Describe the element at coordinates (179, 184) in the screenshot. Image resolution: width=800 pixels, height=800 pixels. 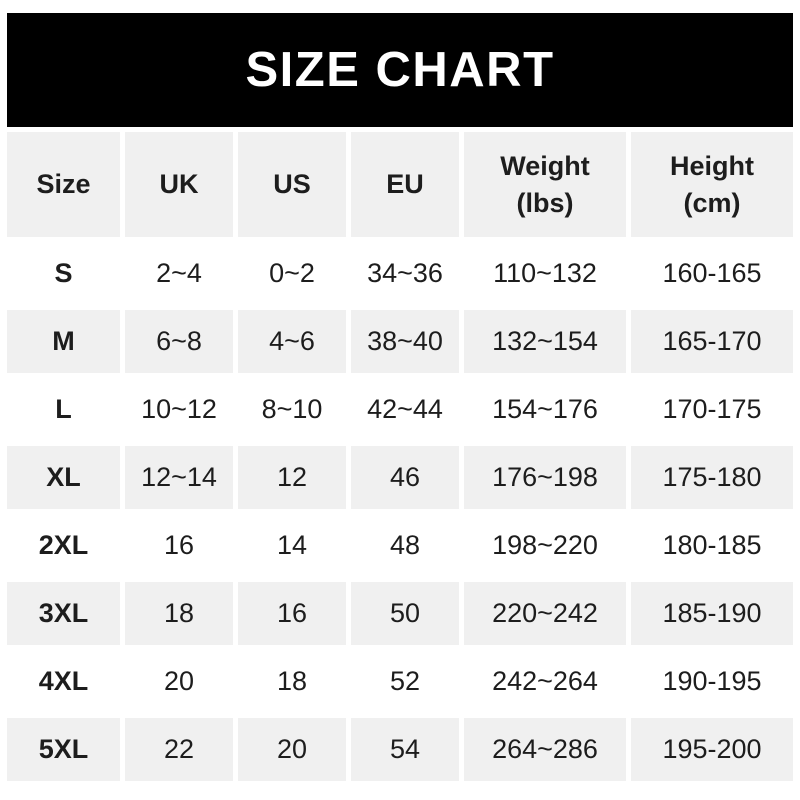
I see `column-header-uk: UK` at that location.